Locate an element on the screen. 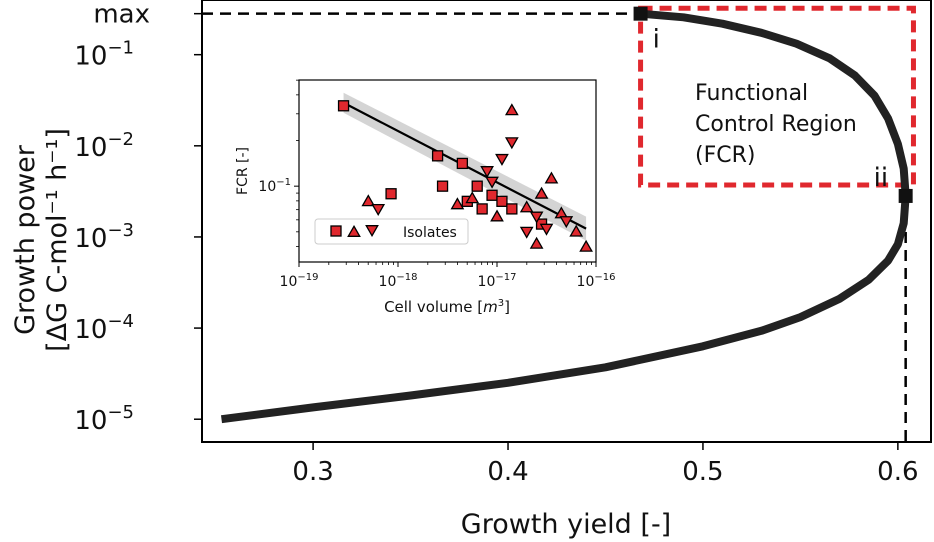 Image resolution: width=934 pixels, height=542 pixels. max-tick-label: max is located at coordinates (121, 15).